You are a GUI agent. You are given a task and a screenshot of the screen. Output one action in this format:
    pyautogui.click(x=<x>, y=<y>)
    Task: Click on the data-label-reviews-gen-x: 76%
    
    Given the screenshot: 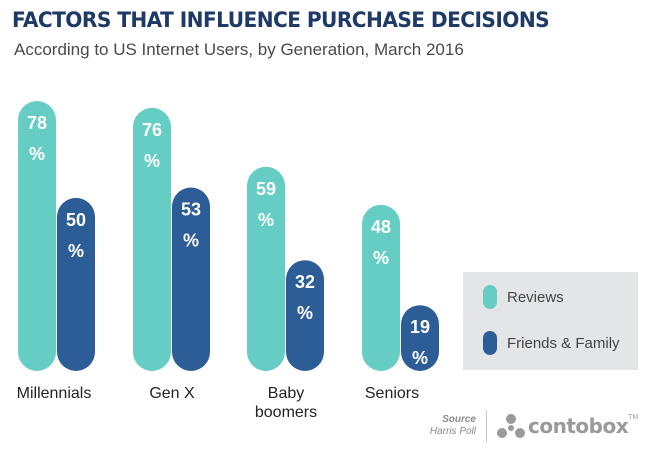 What is the action you would take?
    pyautogui.click(x=152, y=145)
    